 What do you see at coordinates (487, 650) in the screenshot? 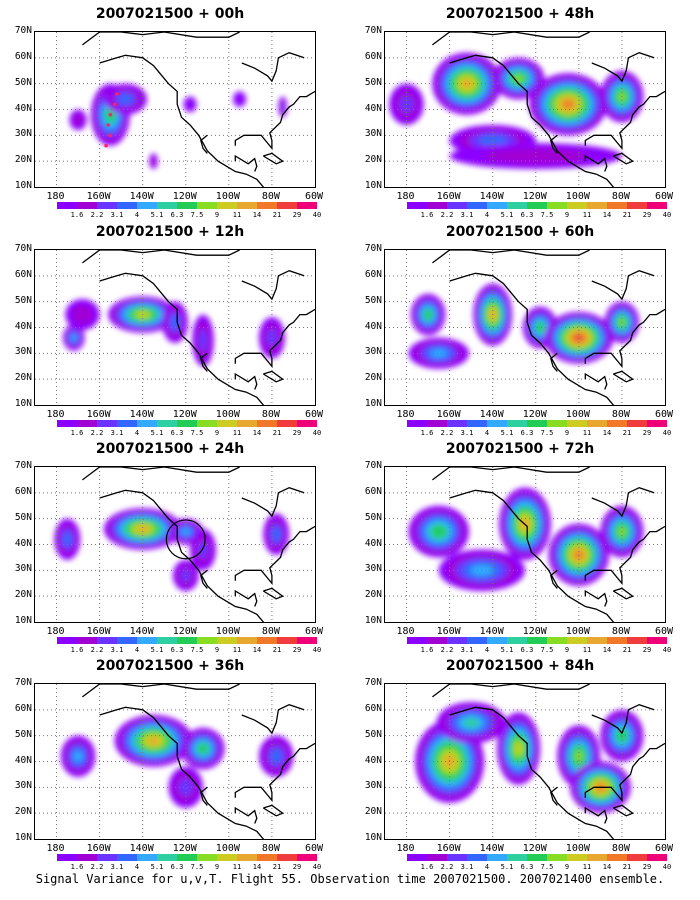
I see `colorbar-label: 4` at bounding box center [487, 650].